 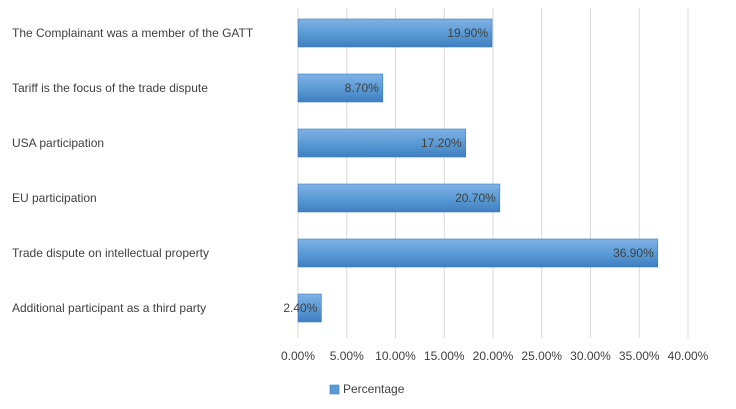 What do you see at coordinates (347, 356) in the screenshot?
I see `x-tick-label: 5.00%` at bounding box center [347, 356].